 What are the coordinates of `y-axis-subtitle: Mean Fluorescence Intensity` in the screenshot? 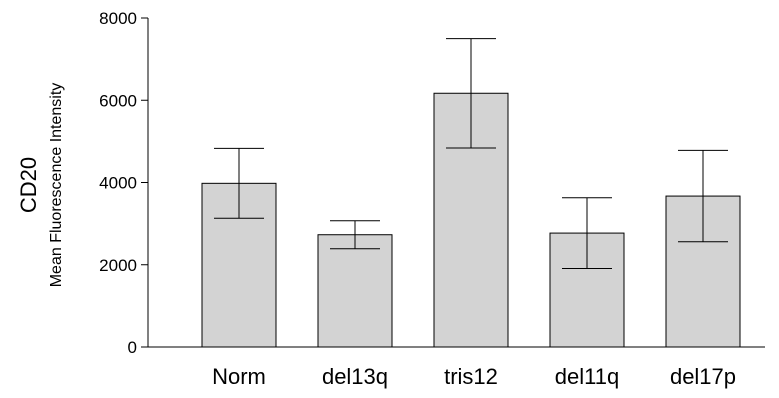 It's located at (56, 185).